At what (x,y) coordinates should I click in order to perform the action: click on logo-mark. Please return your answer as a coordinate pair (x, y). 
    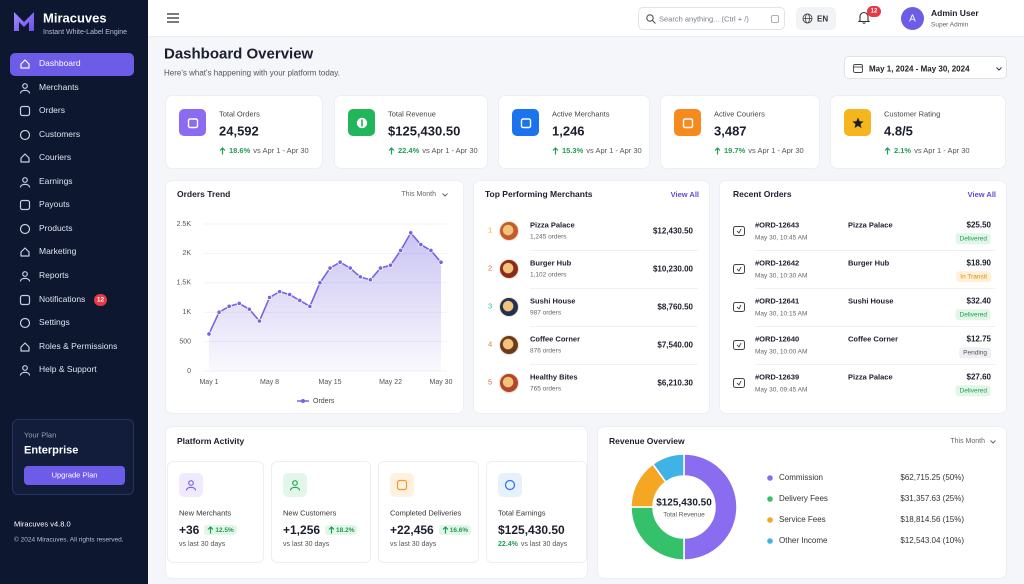
    Looking at the image, I should click on (24, 21).